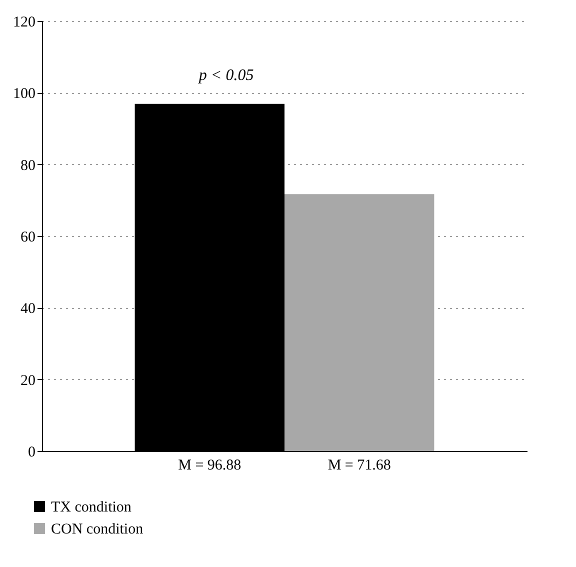 The image size is (576, 567). Describe the element at coordinates (226, 75) in the screenshot. I see `annotation: p < 0.05` at that location.